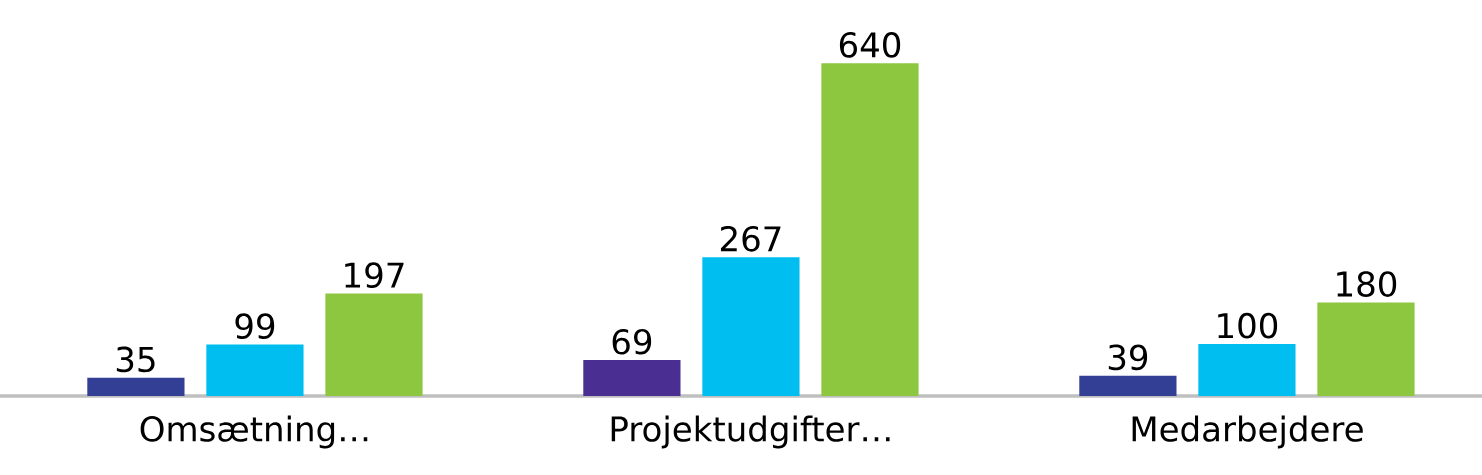 Image resolution: width=1482 pixels, height=475 pixels. I want to click on data-label: 640, so click(870, 44).